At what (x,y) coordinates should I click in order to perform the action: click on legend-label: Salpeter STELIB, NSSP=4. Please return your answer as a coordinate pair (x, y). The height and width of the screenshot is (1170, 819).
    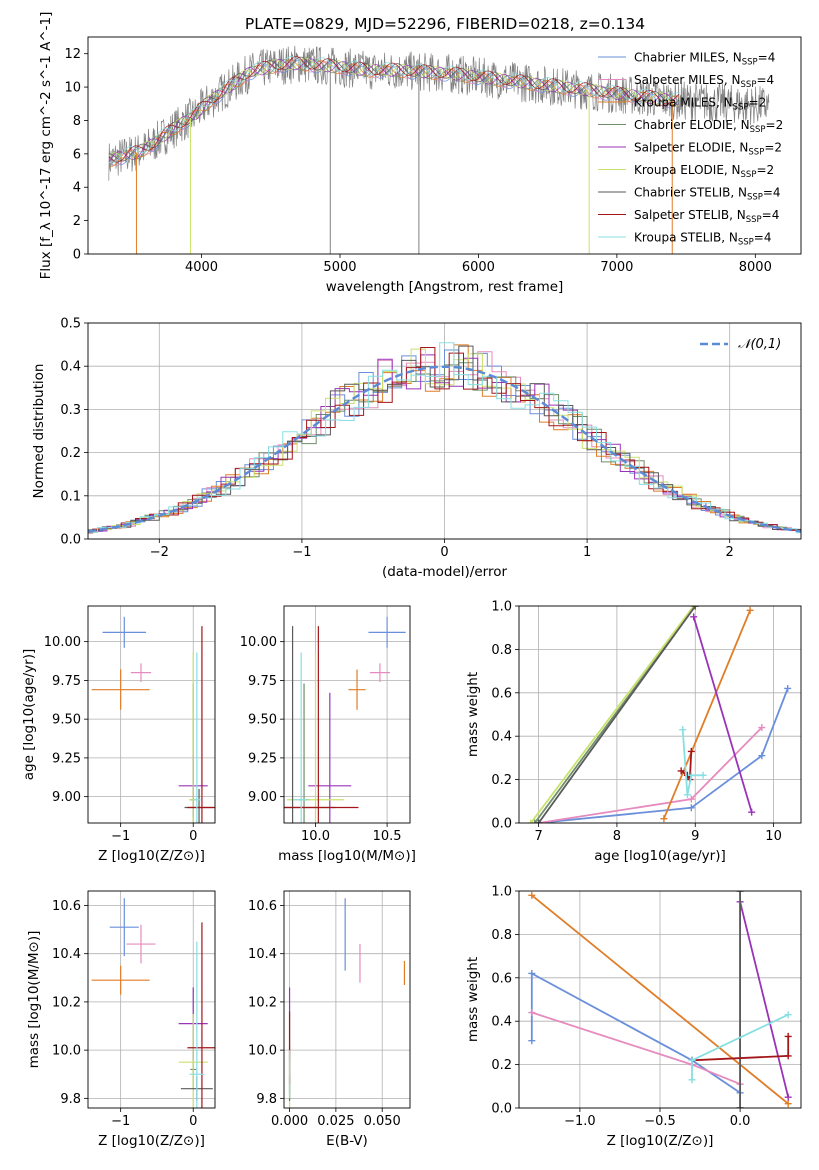
    Looking at the image, I should click on (706, 216).